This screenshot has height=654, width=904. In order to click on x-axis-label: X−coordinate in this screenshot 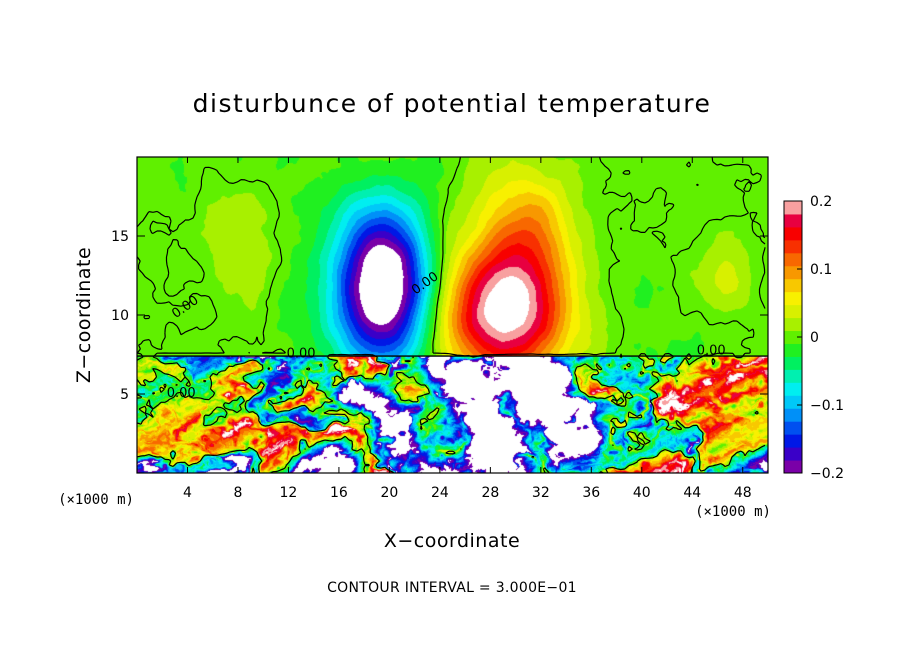, I will do `click(452, 541)`.